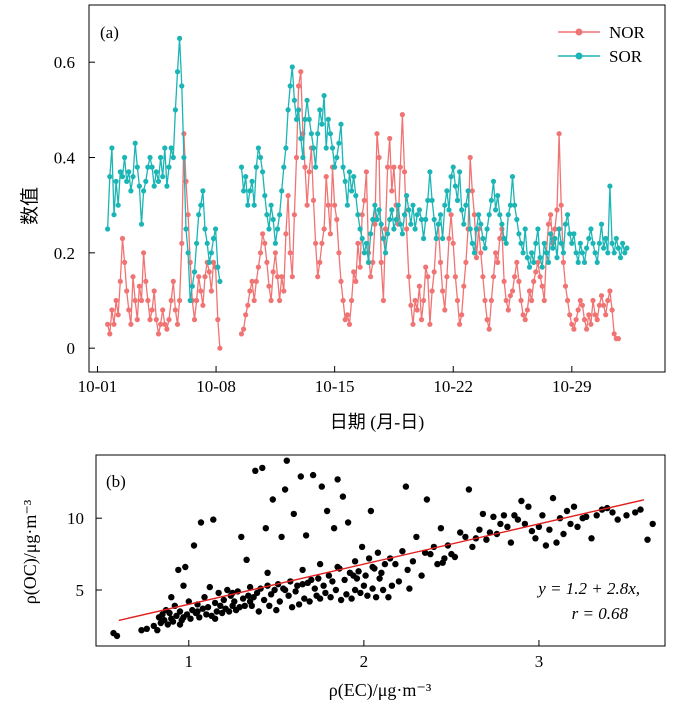 The image size is (700, 708). I want to click on regression-line, so click(381, 560).